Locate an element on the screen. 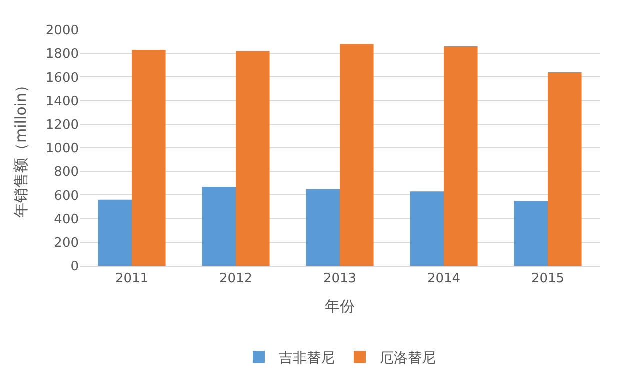 This screenshot has width=640, height=385. y-axis-title: 年销售额（milloin） is located at coordinates (21, 148).